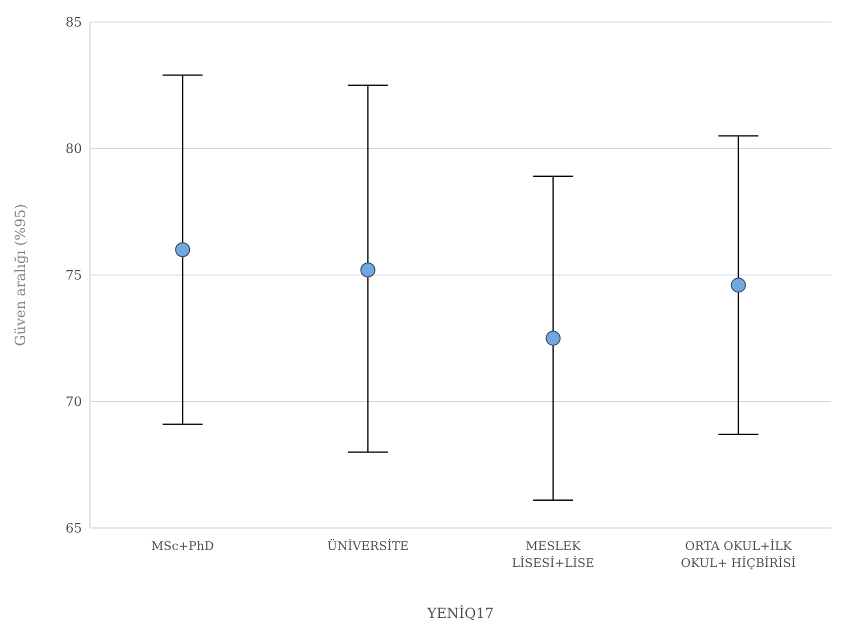 The width and height of the screenshot is (841, 633). What do you see at coordinates (553, 554) in the screenshot?
I see `x-tick-label: MESLEK LİSESİ+LİSE` at bounding box center [553, 554].